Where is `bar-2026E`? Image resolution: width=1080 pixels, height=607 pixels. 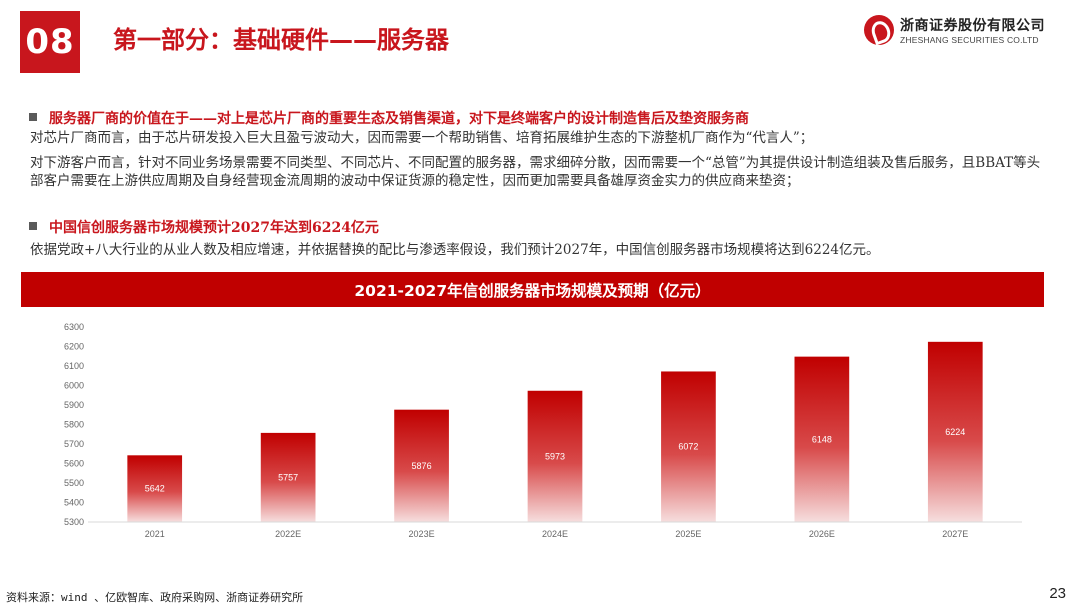 bar-2026E is located at coordinates (822, 439).